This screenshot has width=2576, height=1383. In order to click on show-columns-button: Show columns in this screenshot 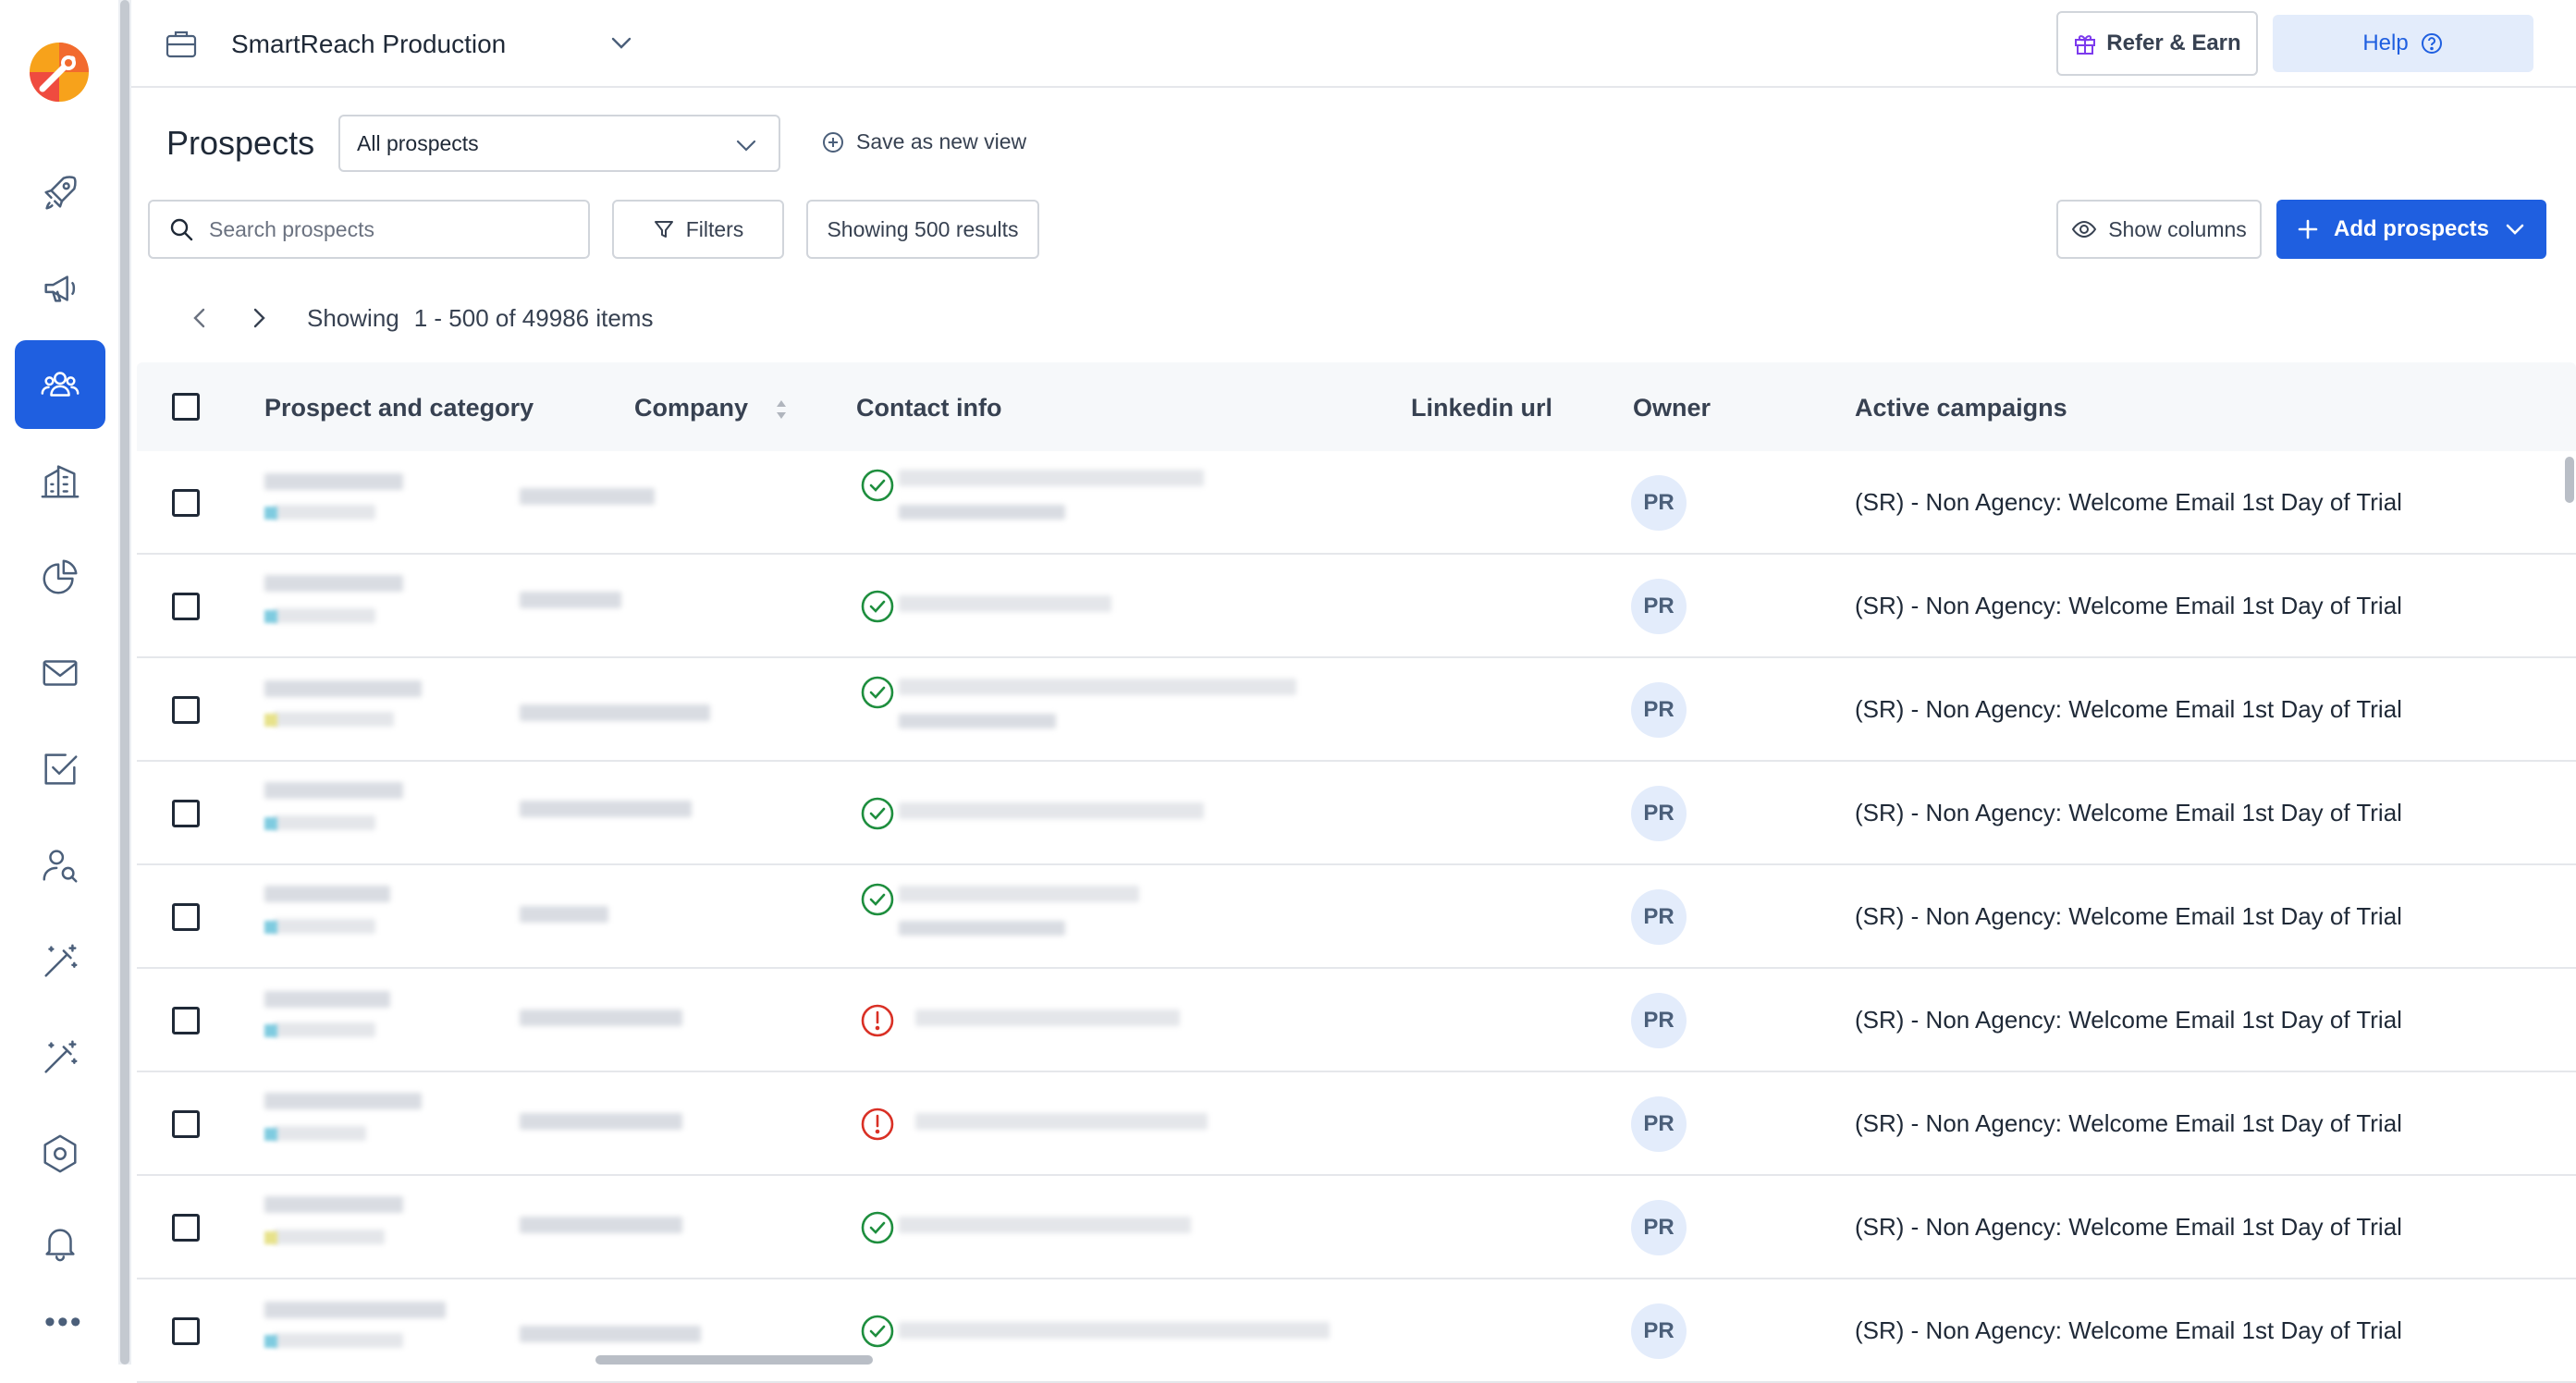, I will do `click(2159, 229)`.